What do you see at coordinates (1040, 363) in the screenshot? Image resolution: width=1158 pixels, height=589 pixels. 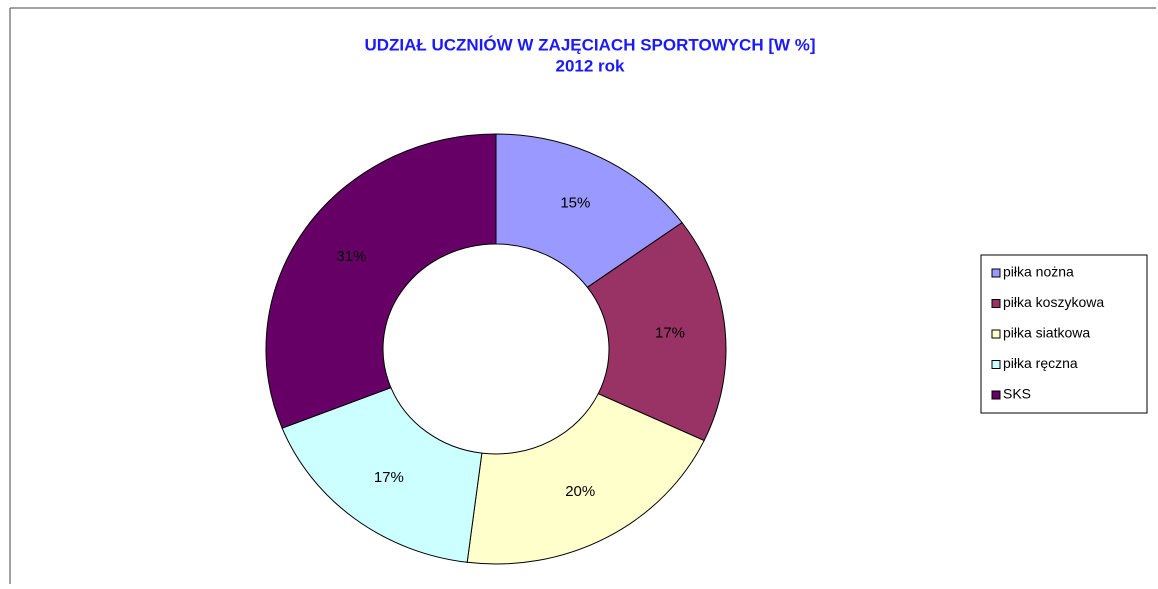 I see `legend-label: piłka ręczna` at bounding box center [1040, 363].